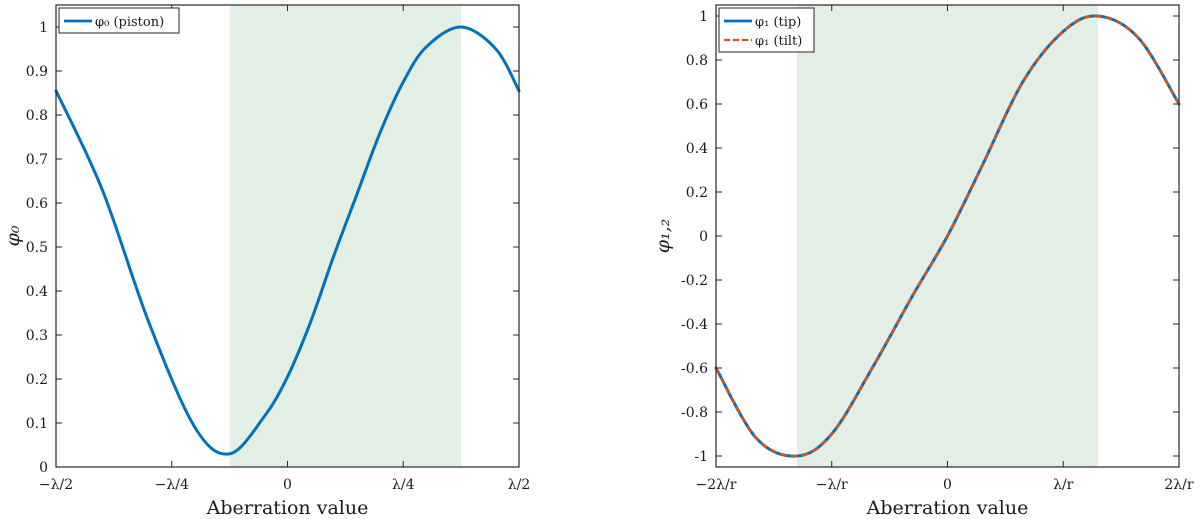 Image resolution: width=1200 pixels, height=519 pixels. I want to click on chart-0-legend: φ₀ (piston), so click(119, 20).